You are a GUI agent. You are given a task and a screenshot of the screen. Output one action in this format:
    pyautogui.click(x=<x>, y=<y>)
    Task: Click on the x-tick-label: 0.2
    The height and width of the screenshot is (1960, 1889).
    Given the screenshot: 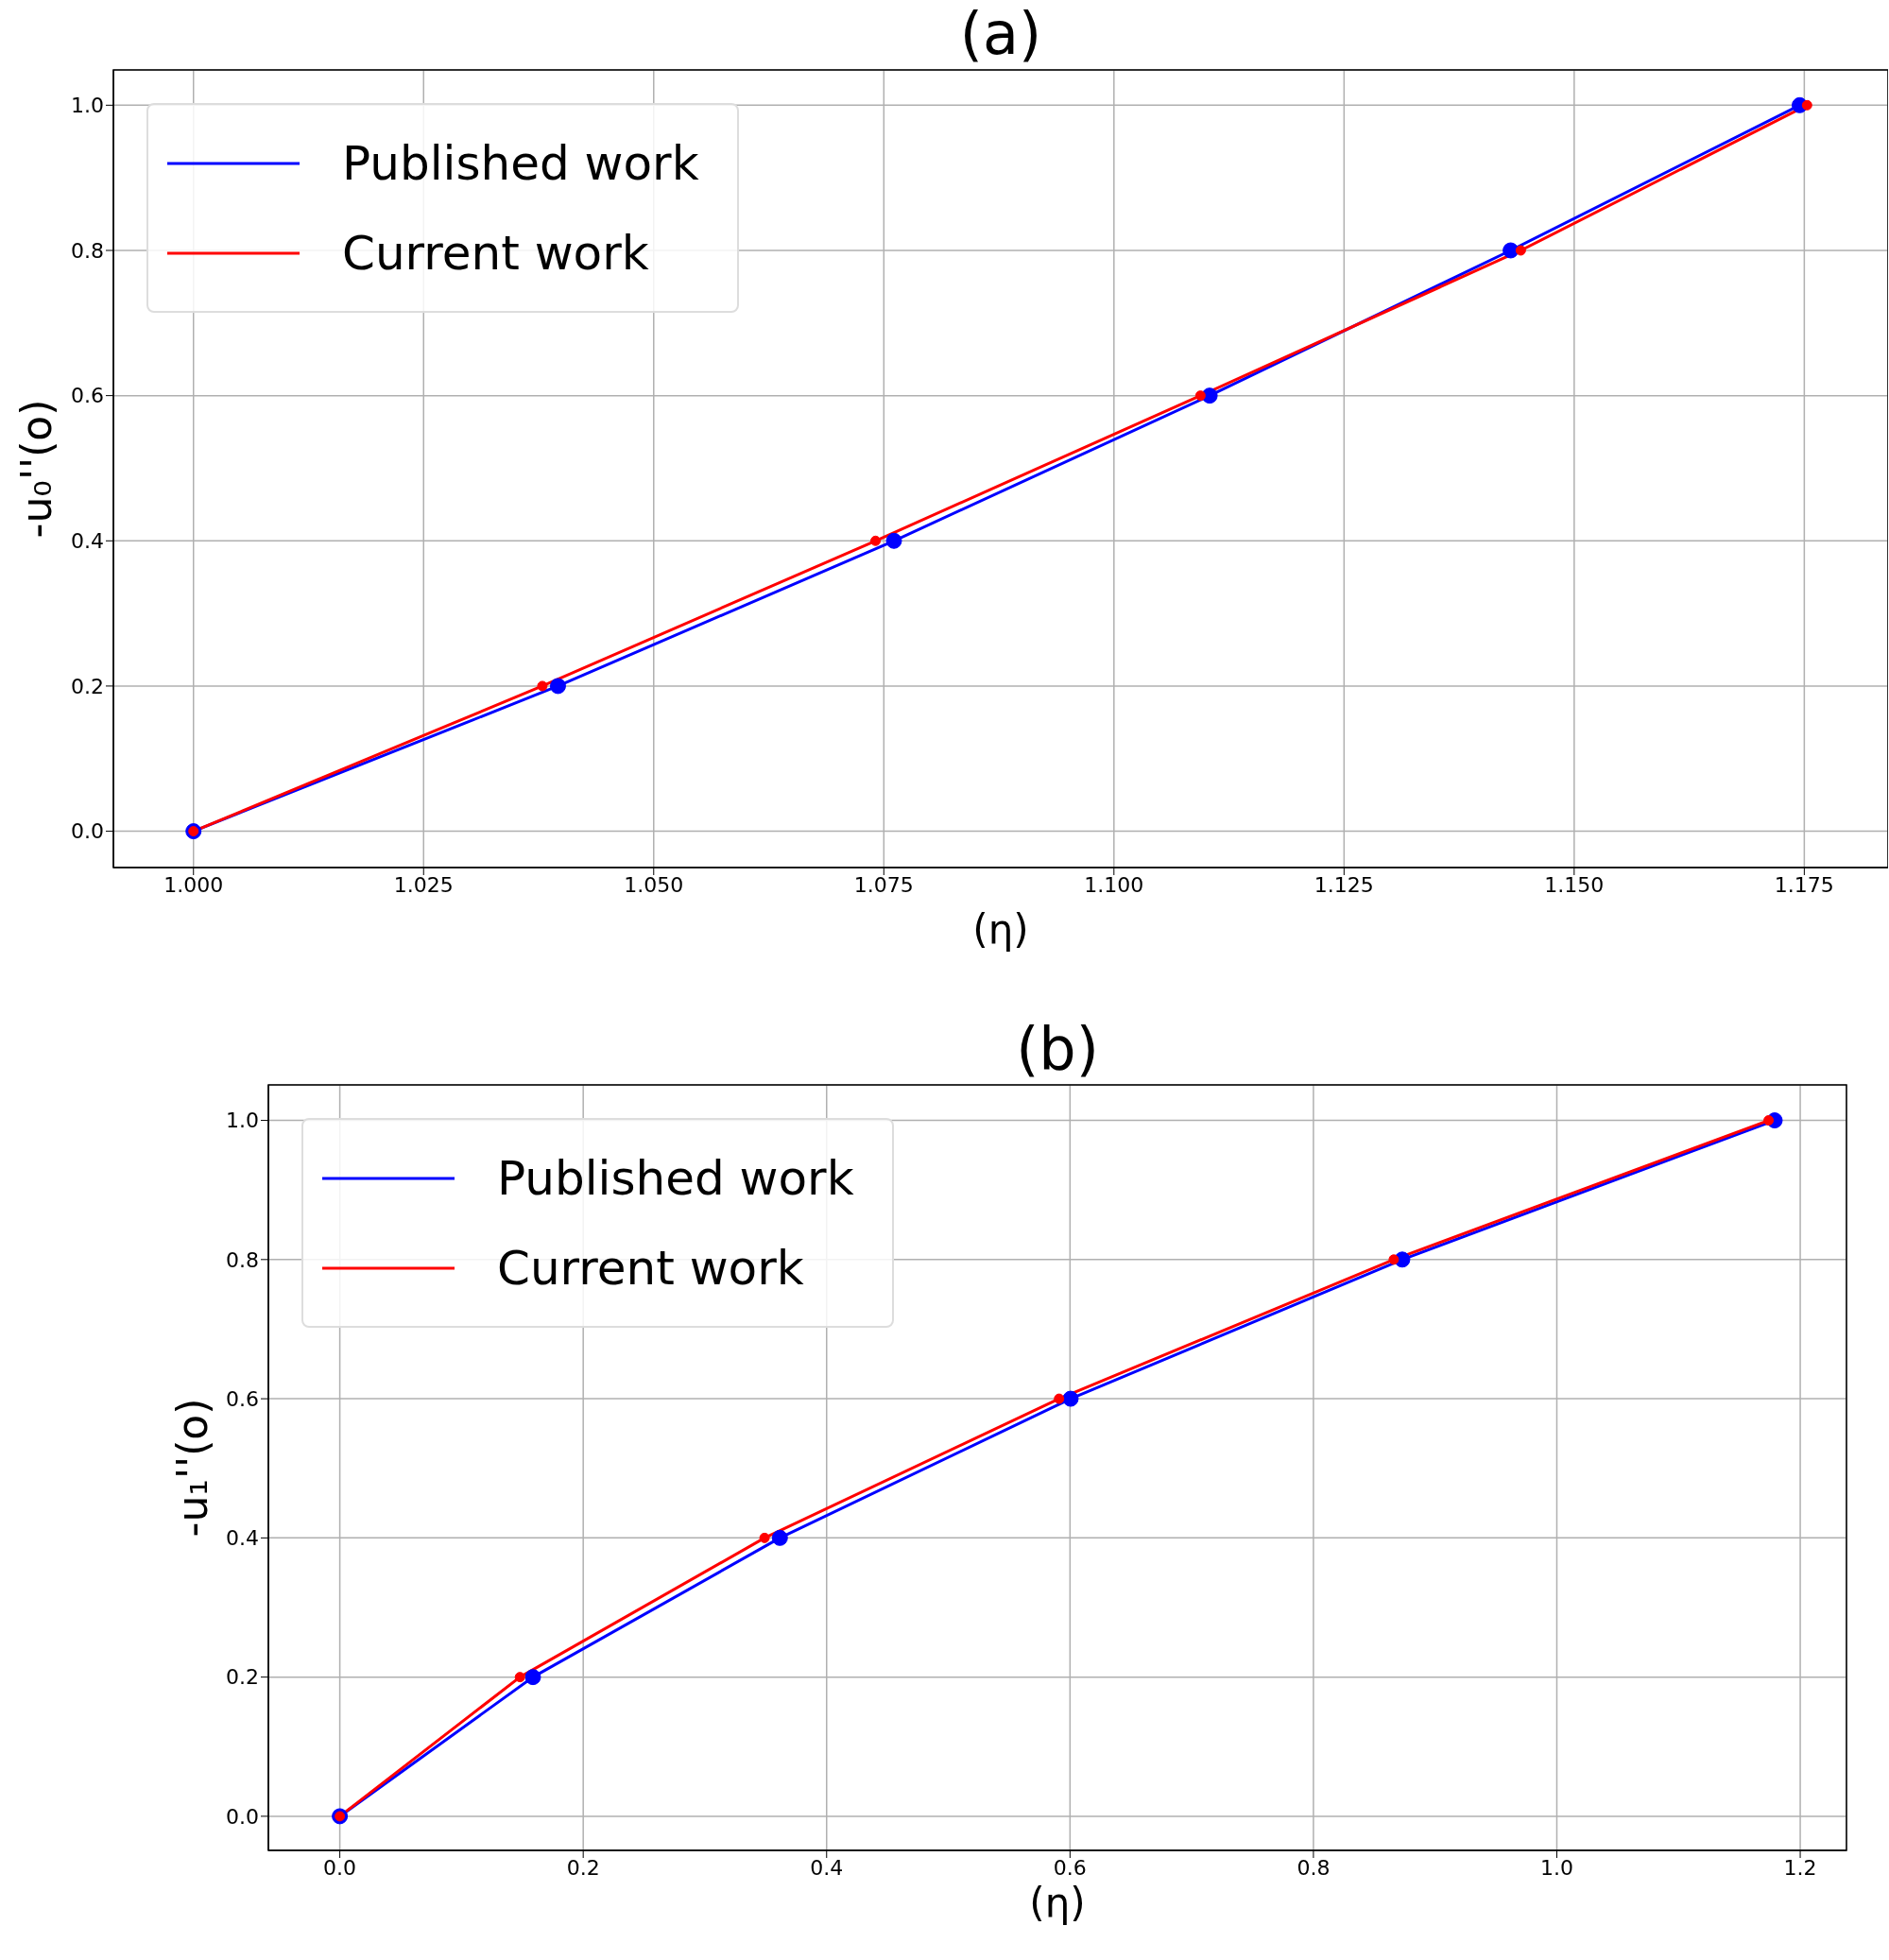 What is the action you would take?
    pyautogui.click(x=583, y=1867)
    